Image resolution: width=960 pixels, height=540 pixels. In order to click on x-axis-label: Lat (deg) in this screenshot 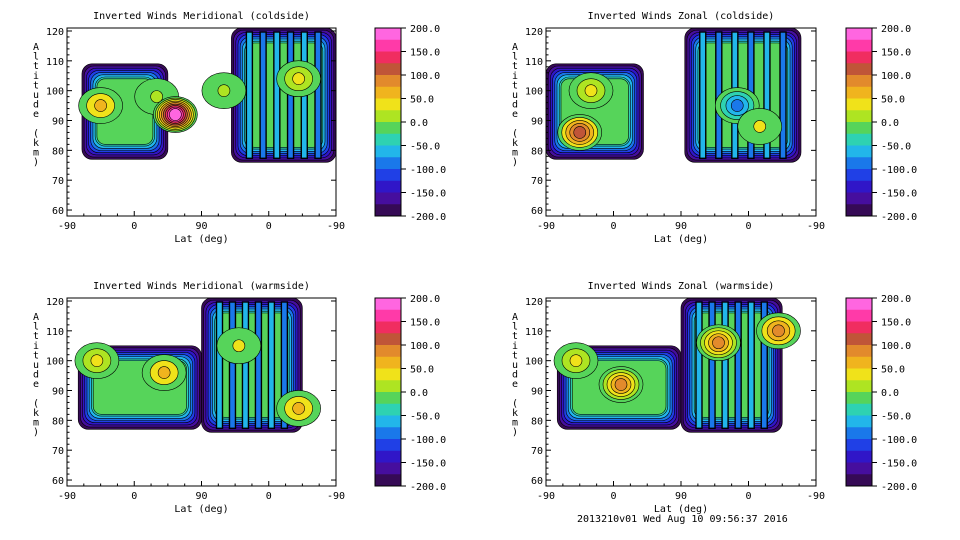, I will do `click(201, 239)`.